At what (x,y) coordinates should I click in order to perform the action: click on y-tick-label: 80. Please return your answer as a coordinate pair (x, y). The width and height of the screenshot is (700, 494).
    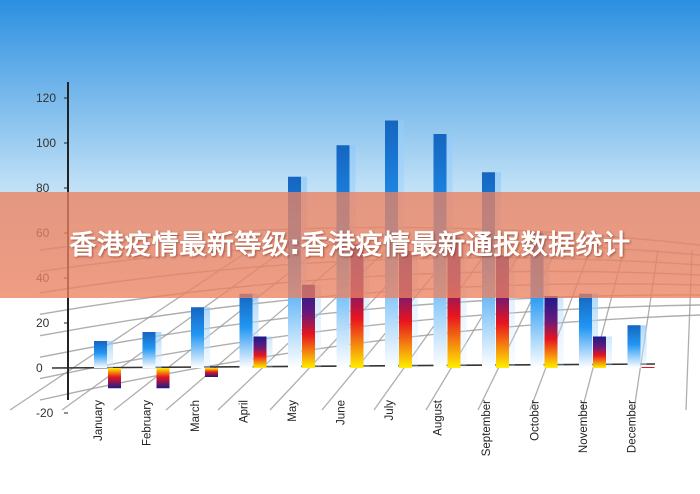
    Looking at the image, I should click on (43, 188).